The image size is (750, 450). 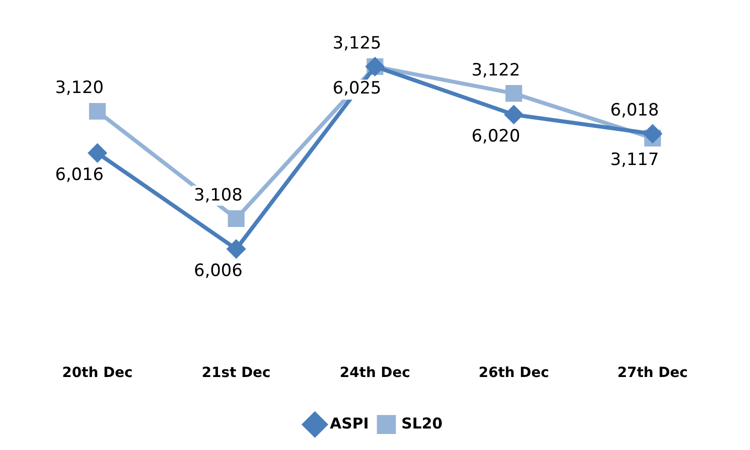 I want to click on data-label: 3,122, so click(x=495, y=70).